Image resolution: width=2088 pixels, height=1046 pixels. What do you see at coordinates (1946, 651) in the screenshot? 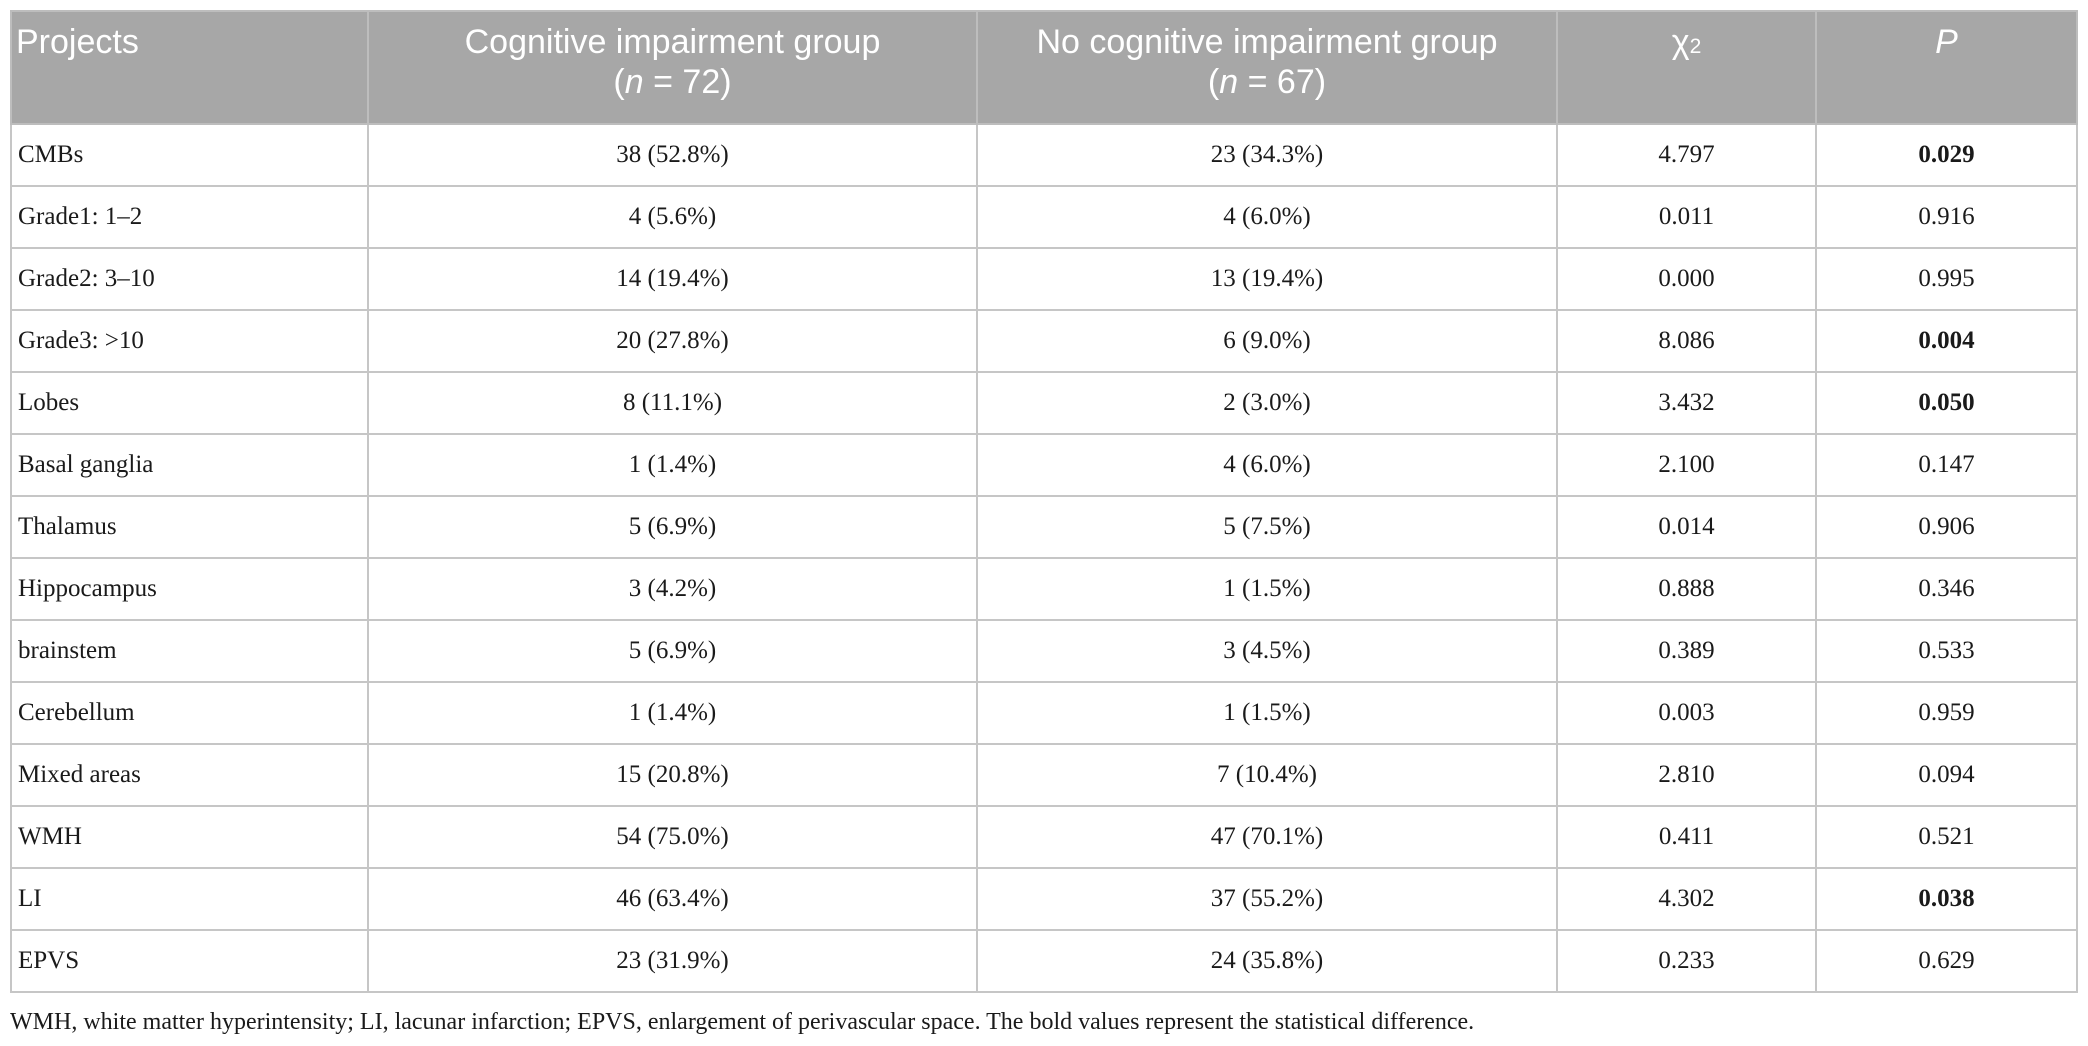
I see `cell-p-value: 0.533` at bounding box center [1946, 651].